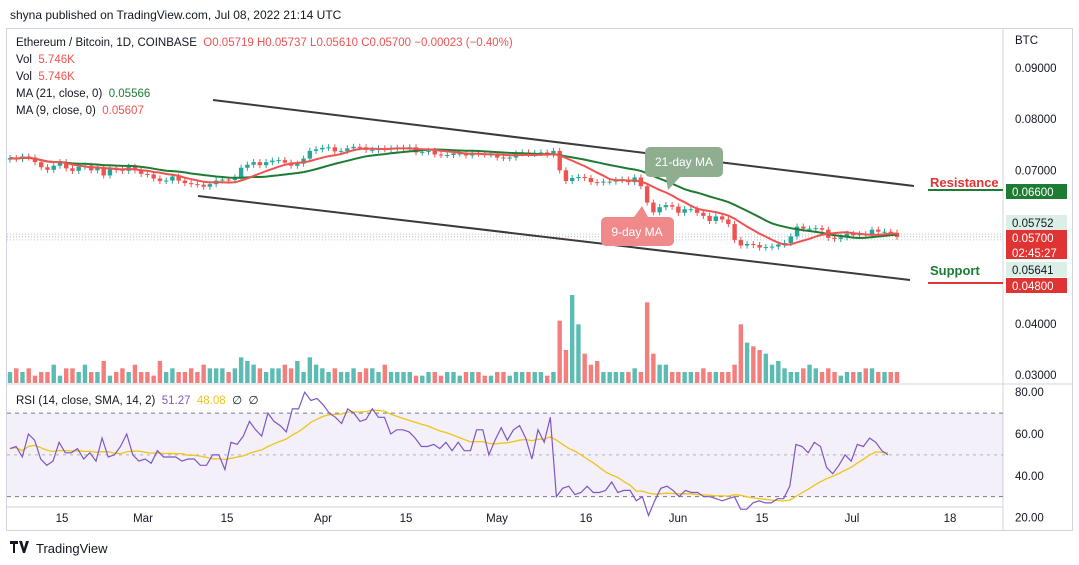 This screenshot has width=1079, height=565. I want to click on time-axis-tick: 15, so click(62, 519).